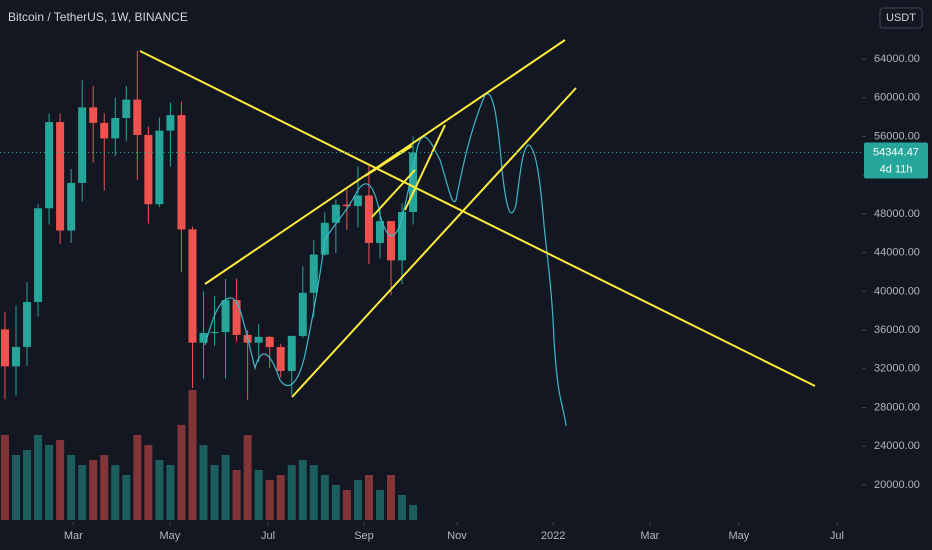 Image resolution: width=932 pixels, height=550 pixels. Describe the element at coordinates (897, 407) in the screenshot. I see `y-tick-label: 28000.00` at that location.